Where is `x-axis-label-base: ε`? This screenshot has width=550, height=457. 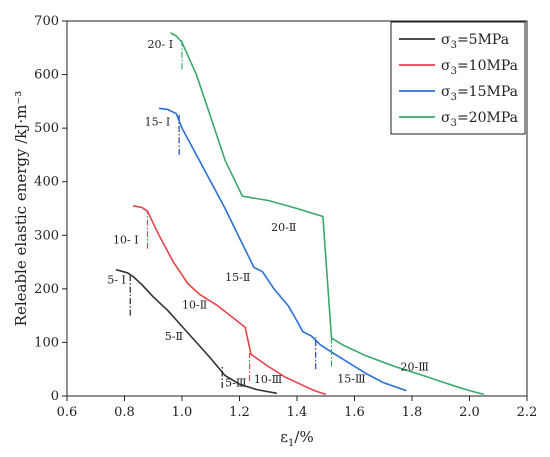 x-axis-label-base: ε is located at coordinates (284, 437).